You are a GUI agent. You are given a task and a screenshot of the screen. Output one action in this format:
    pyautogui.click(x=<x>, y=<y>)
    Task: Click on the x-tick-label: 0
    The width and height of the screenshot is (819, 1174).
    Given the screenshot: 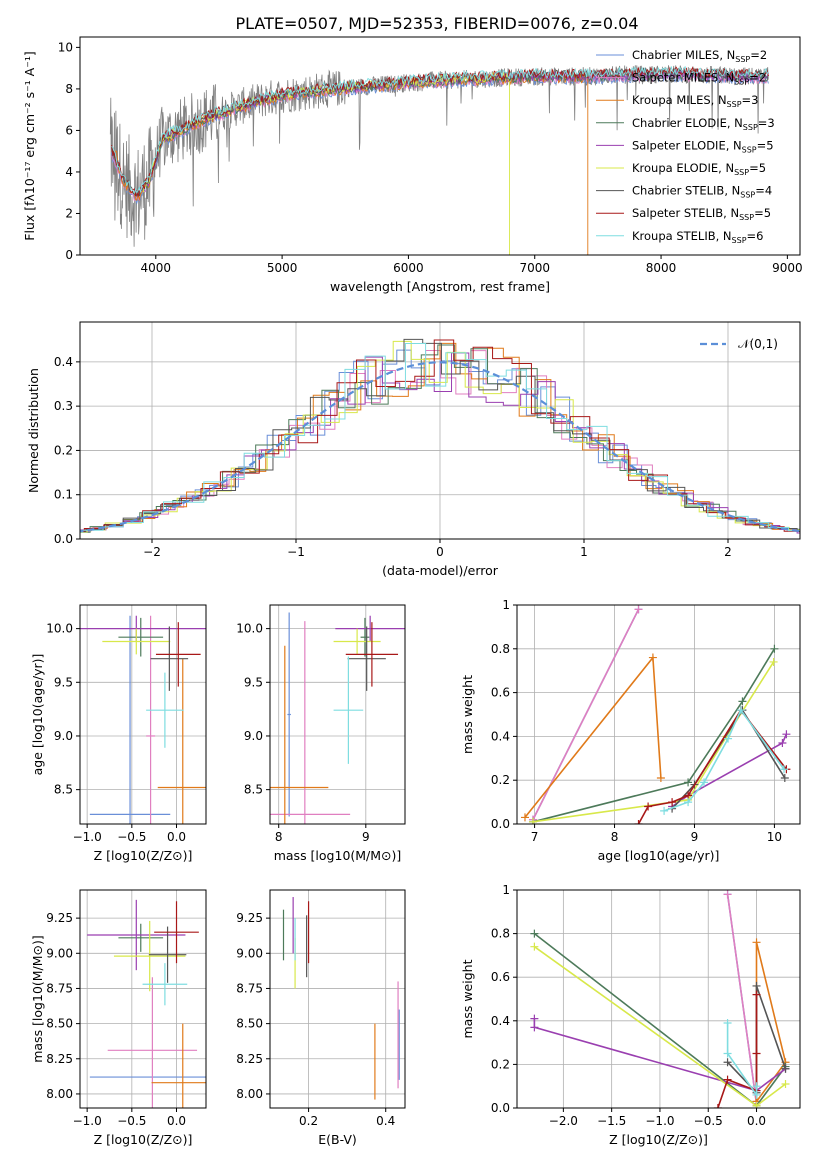 What is the action you would take?
    pyautogui.click(x=440, y=552)
    